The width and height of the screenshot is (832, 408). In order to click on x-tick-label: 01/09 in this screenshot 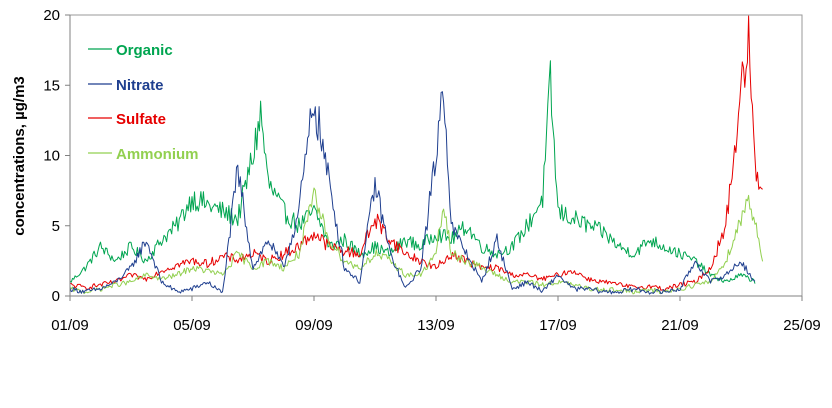, I will do `click(70, 325)`.